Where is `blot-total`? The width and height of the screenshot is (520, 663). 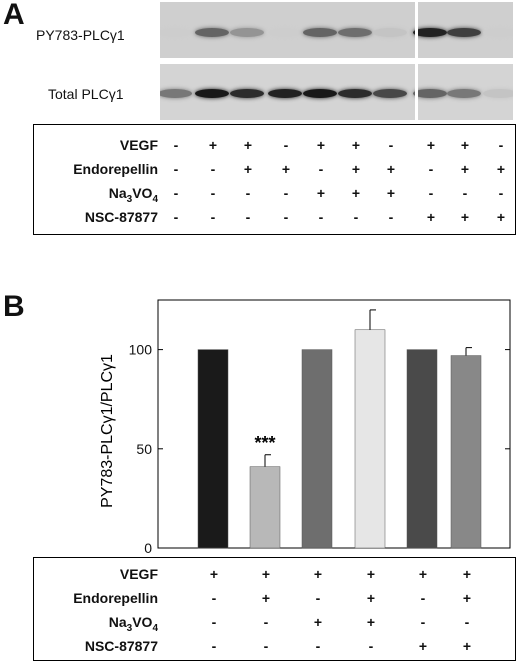
blot-total is located at coordinates (336, 92).